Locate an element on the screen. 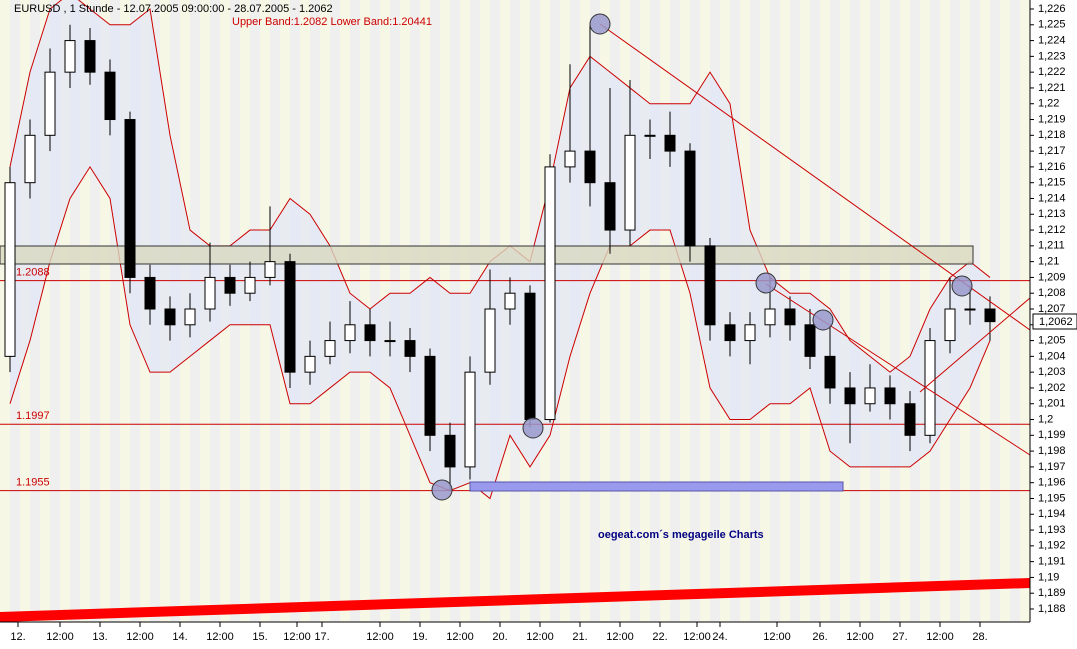 Image resolution: width=1077 pixels, height=649 pixels. y-tick-label: 1,201 is located at coordinates (1052, 404).